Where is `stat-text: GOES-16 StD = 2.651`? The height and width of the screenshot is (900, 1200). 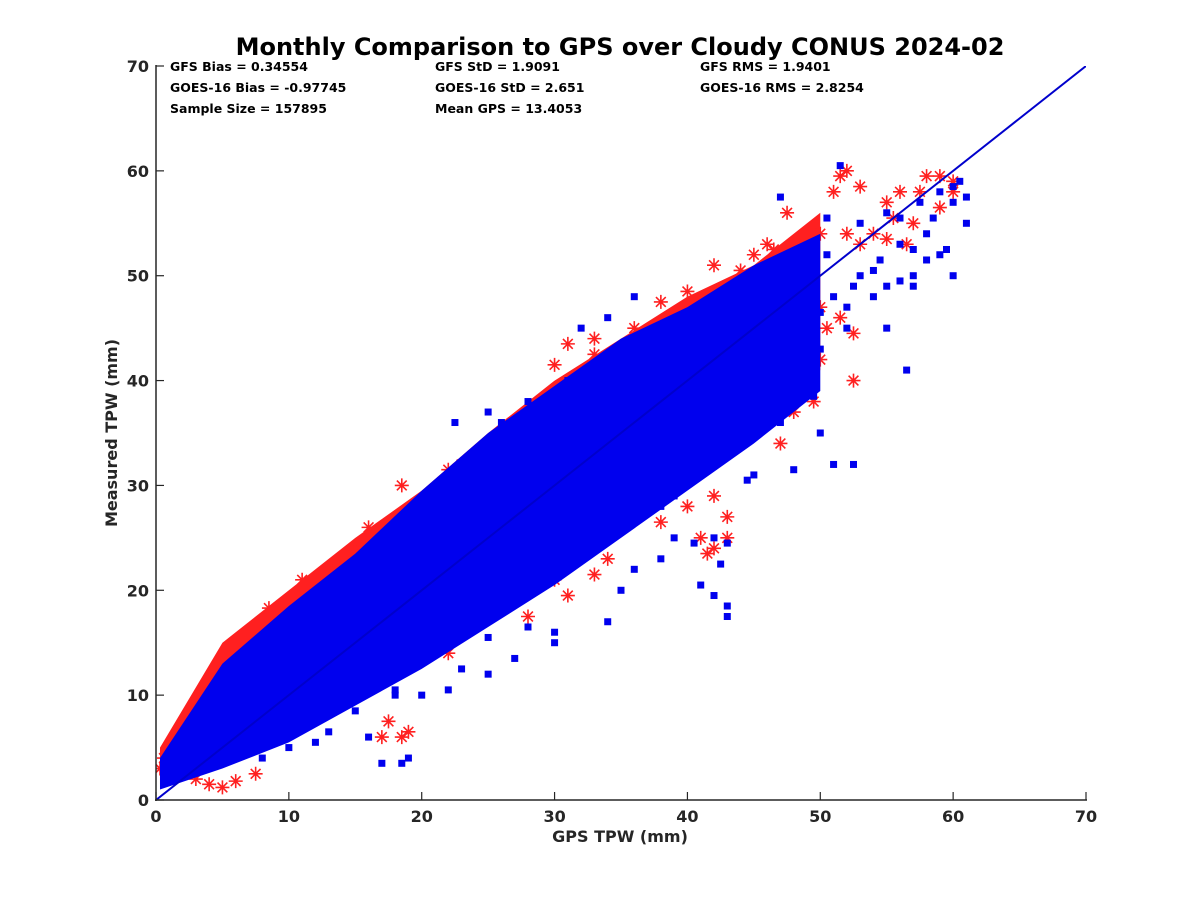 stat-text: GOES-16 StD = 2.651 is located at coordinates (509, 87).